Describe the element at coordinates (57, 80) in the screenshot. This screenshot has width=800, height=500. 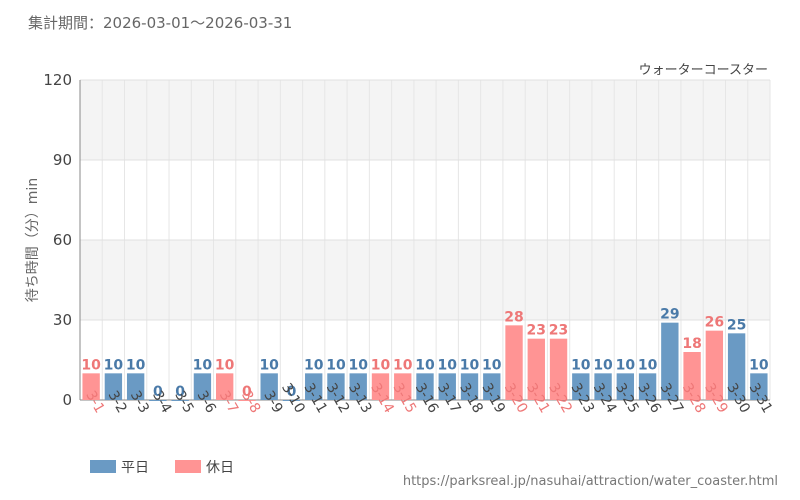
I see `y-tick-label: 120` at that location.